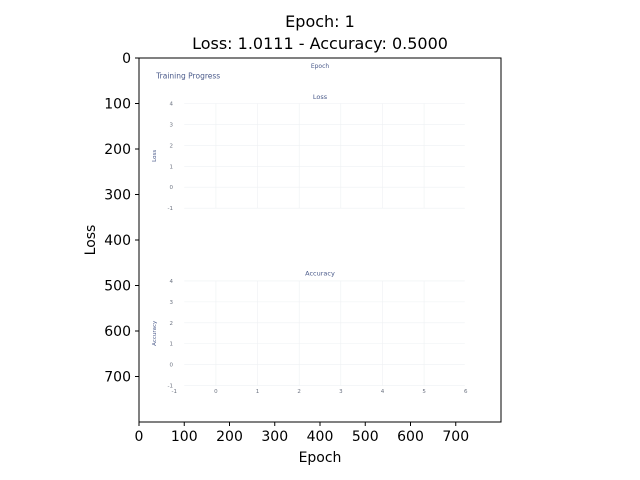  I want to click on y-tick-label: 100, so click(117, 105).